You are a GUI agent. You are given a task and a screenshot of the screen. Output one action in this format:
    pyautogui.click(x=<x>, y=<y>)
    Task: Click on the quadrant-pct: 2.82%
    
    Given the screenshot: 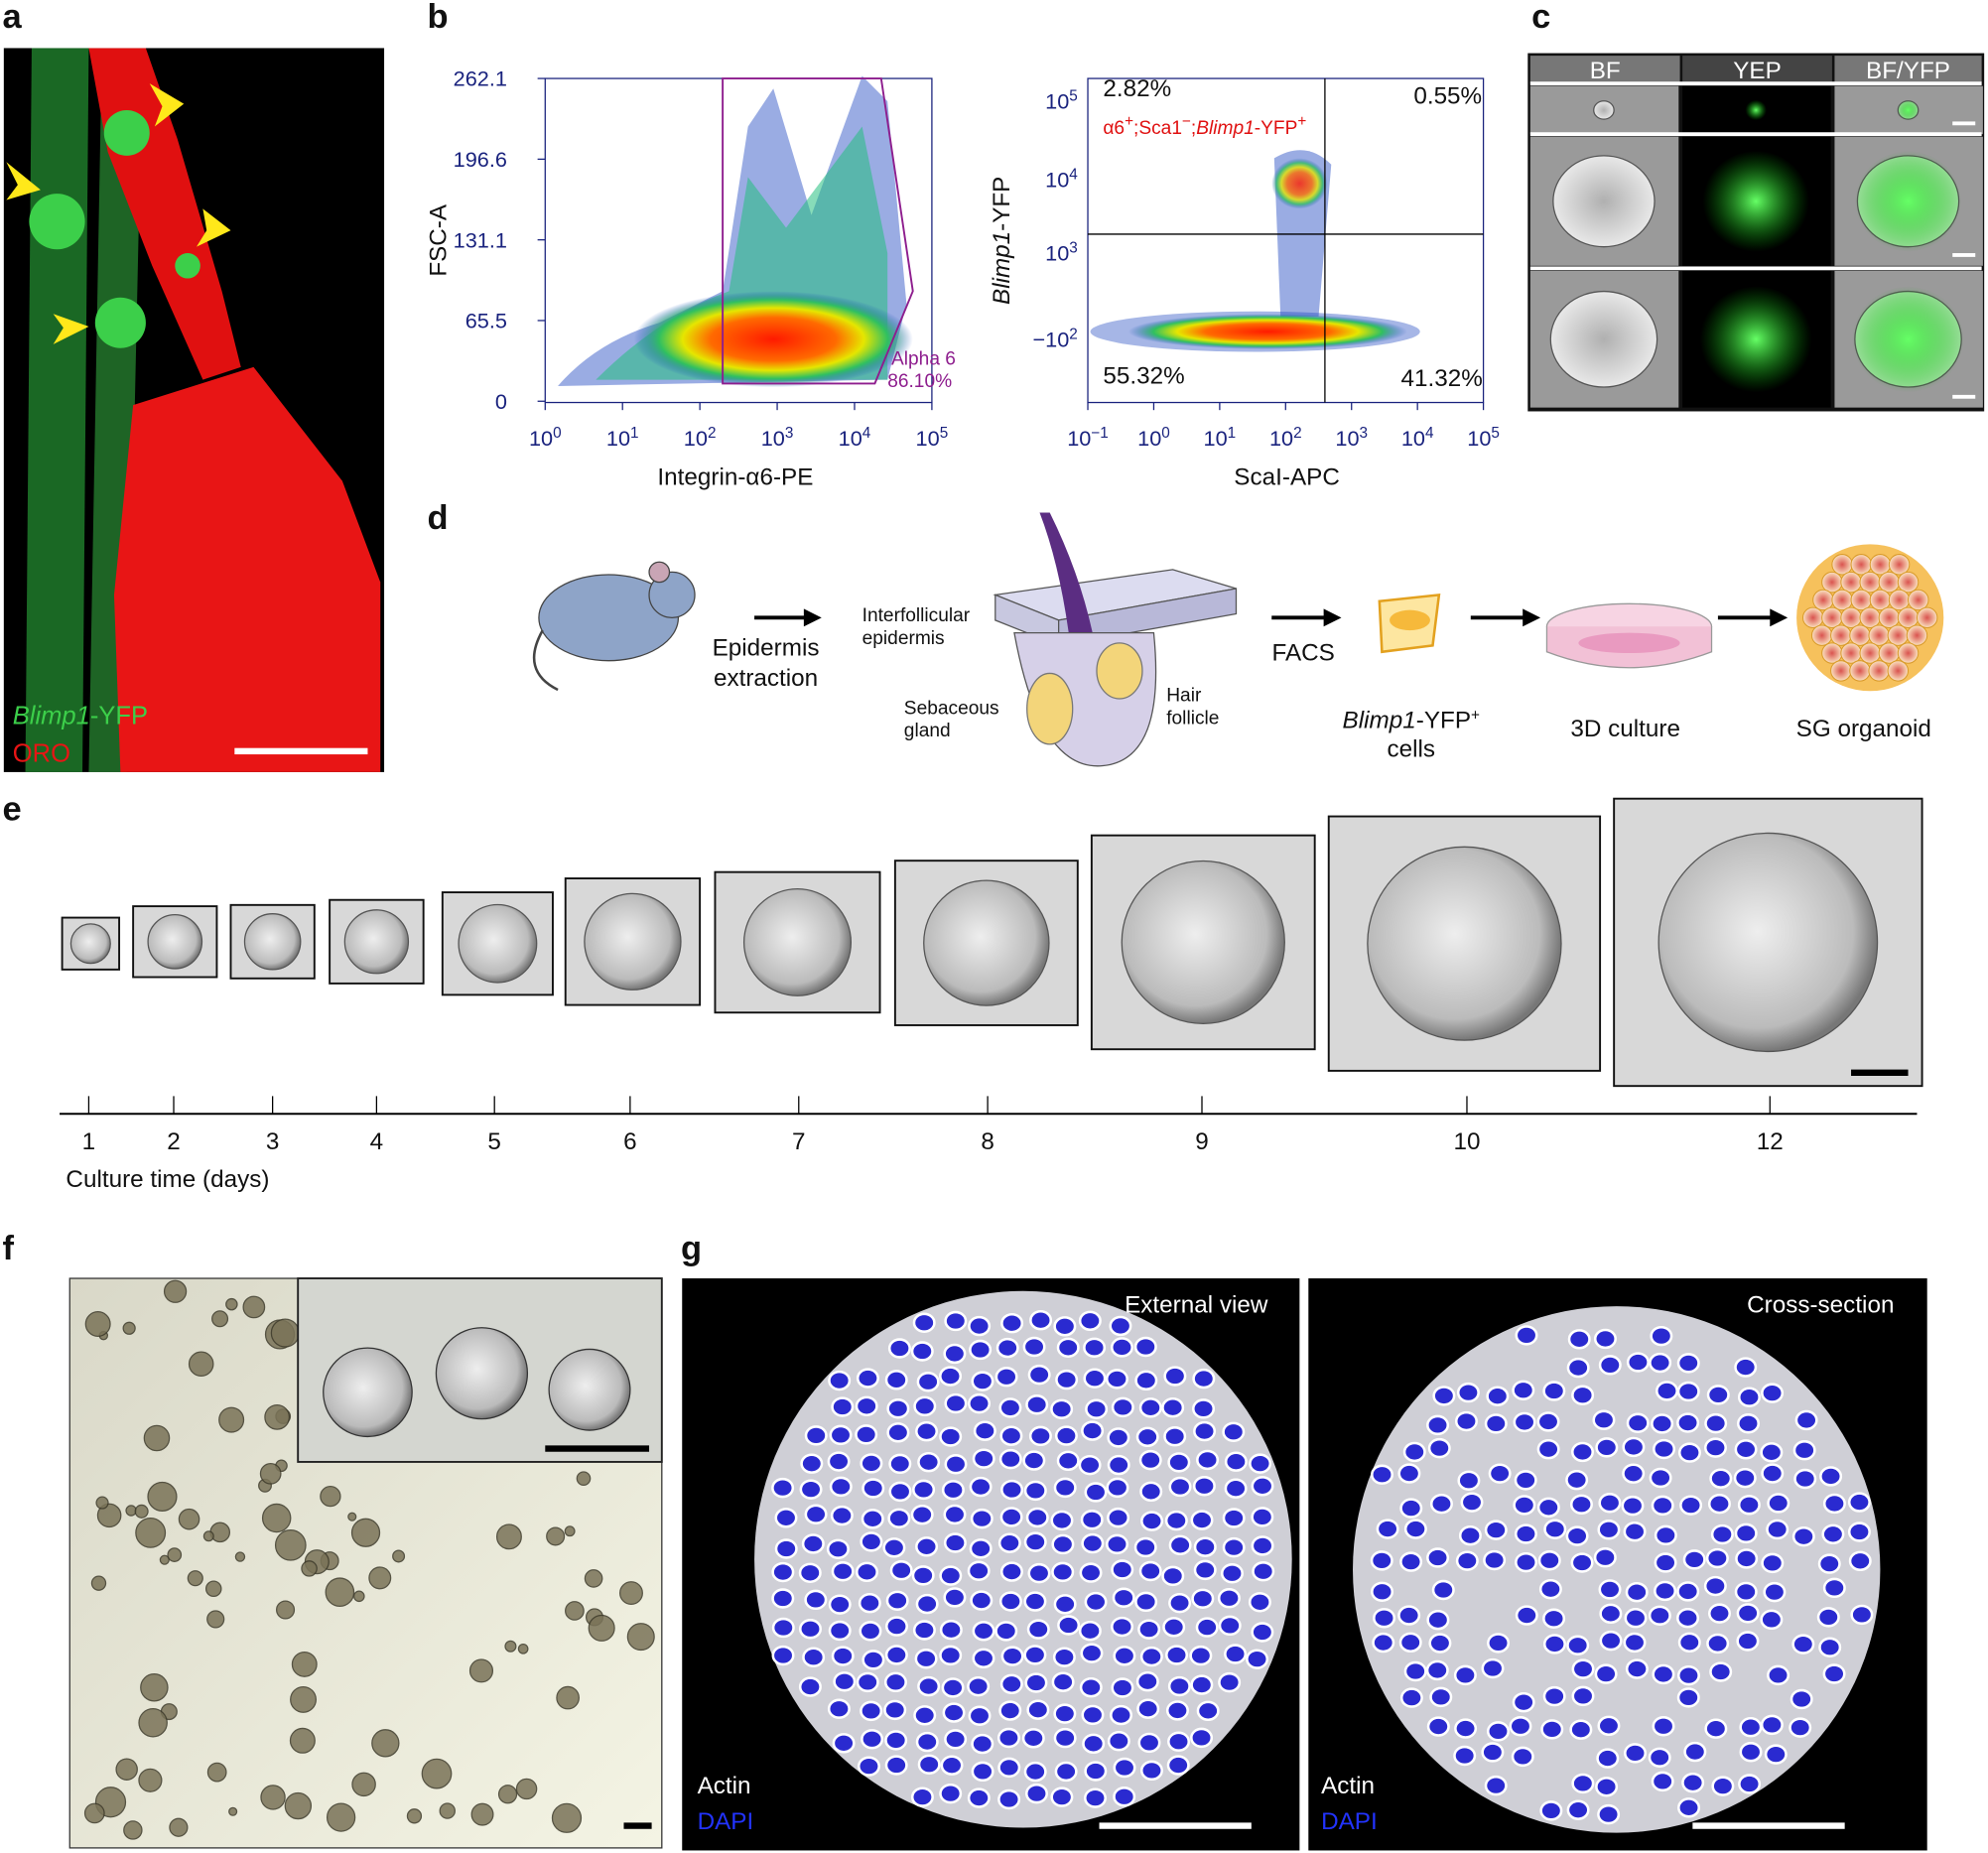 What is the action you would take?
    pyautogui.click(x=1137, y=89)
    